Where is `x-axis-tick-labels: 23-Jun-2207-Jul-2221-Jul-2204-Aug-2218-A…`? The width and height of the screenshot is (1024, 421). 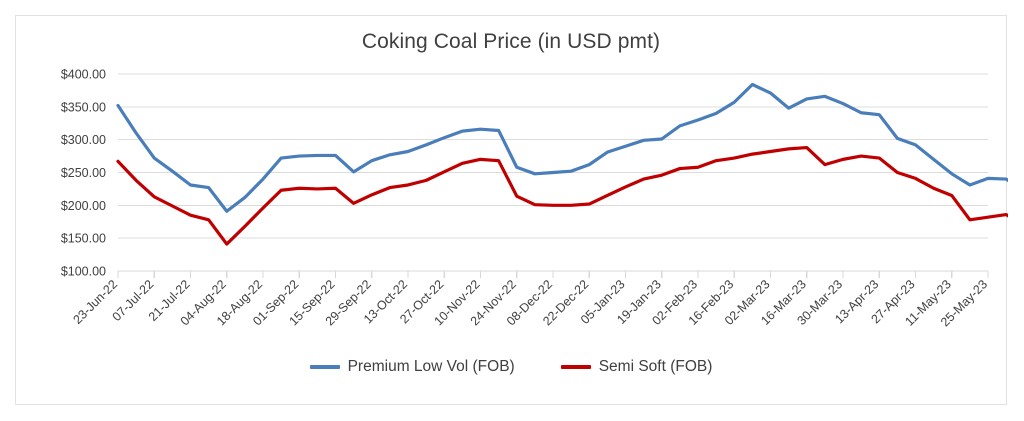 x-axis-tick-labels: 23-Jun-2207-Jul-2221-Jul-2204-Aug-2218-A… is located at coordinates (530, 303).